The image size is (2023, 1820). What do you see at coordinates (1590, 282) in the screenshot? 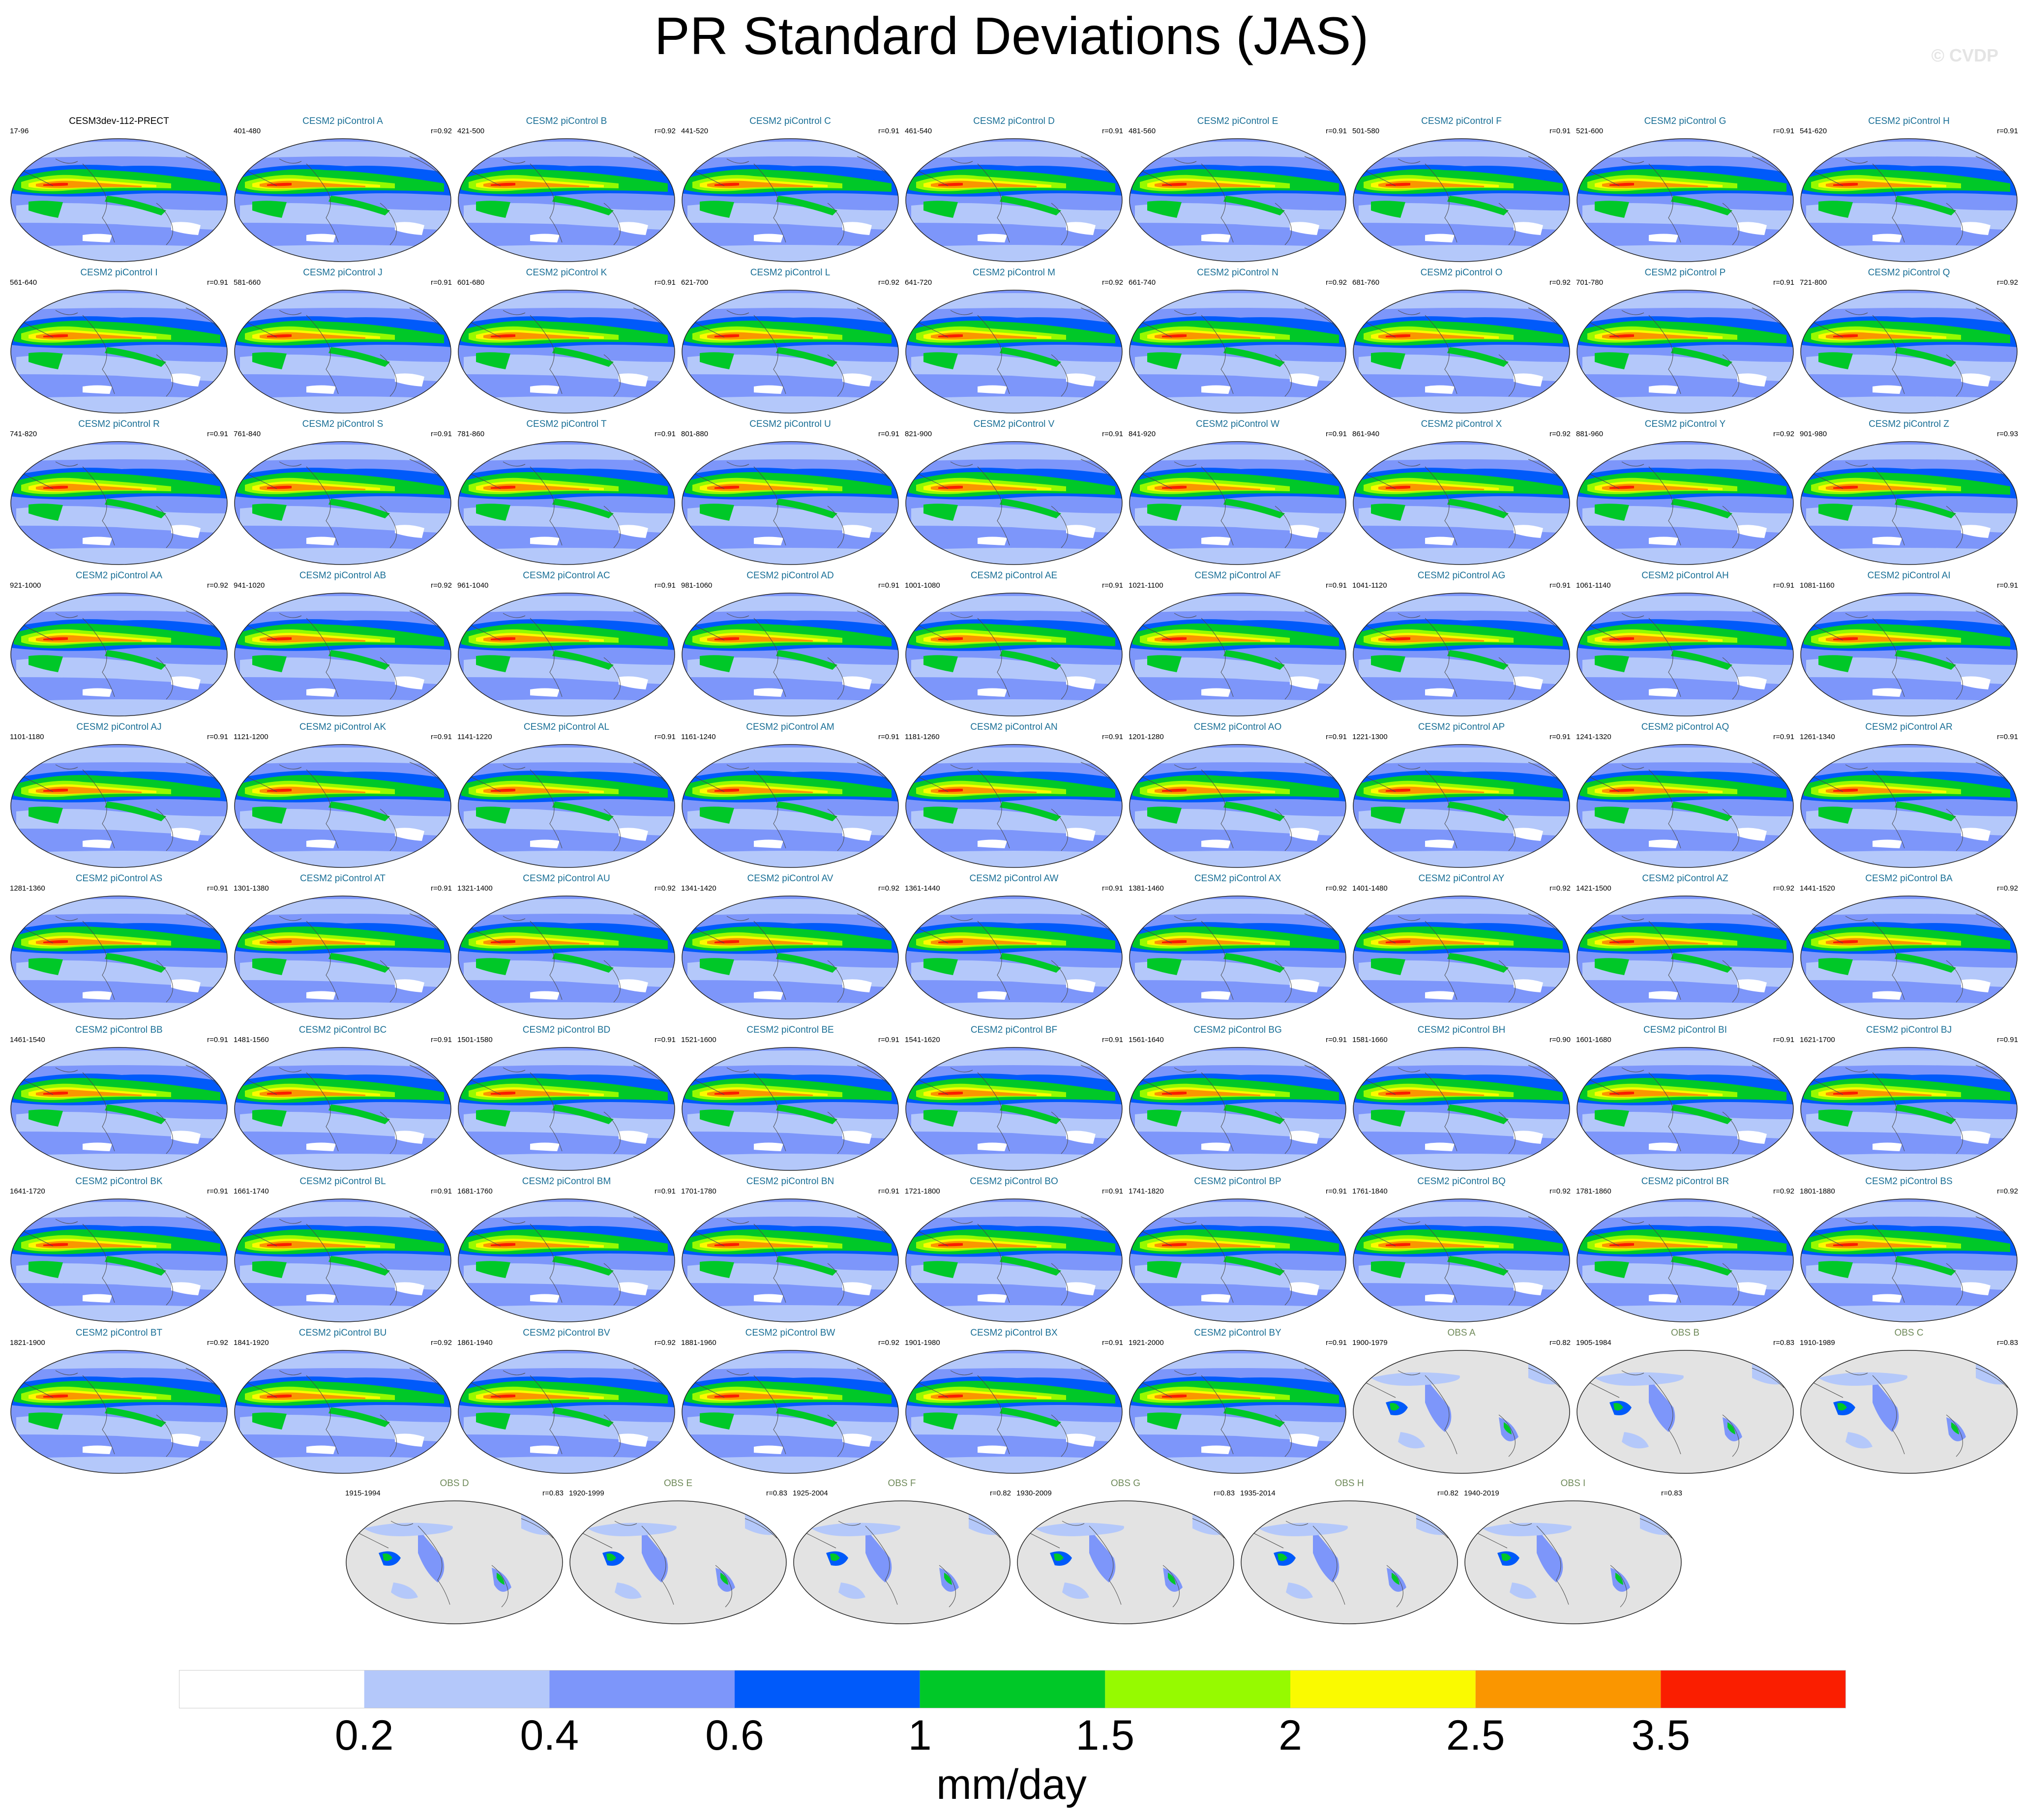
I see `panel-years: 701-780` at bounding box center [1590, 282].